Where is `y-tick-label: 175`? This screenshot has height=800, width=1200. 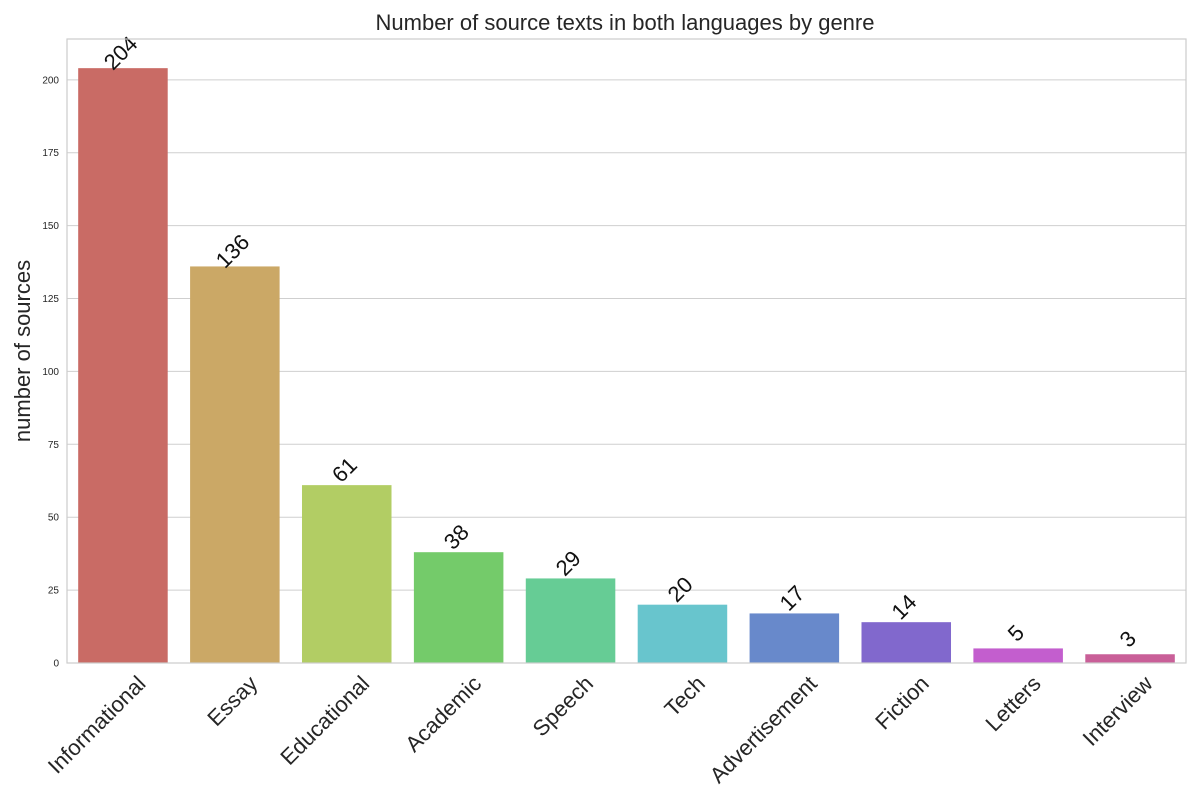
y-tick-label: 175 is located at coordinates (50, 153).